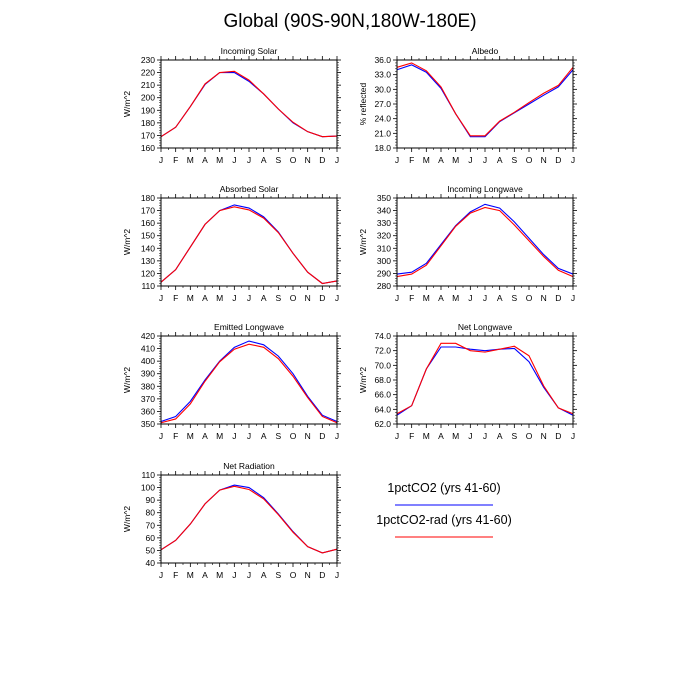  I want to click on y-tick-label: 370, so click(148, 399).